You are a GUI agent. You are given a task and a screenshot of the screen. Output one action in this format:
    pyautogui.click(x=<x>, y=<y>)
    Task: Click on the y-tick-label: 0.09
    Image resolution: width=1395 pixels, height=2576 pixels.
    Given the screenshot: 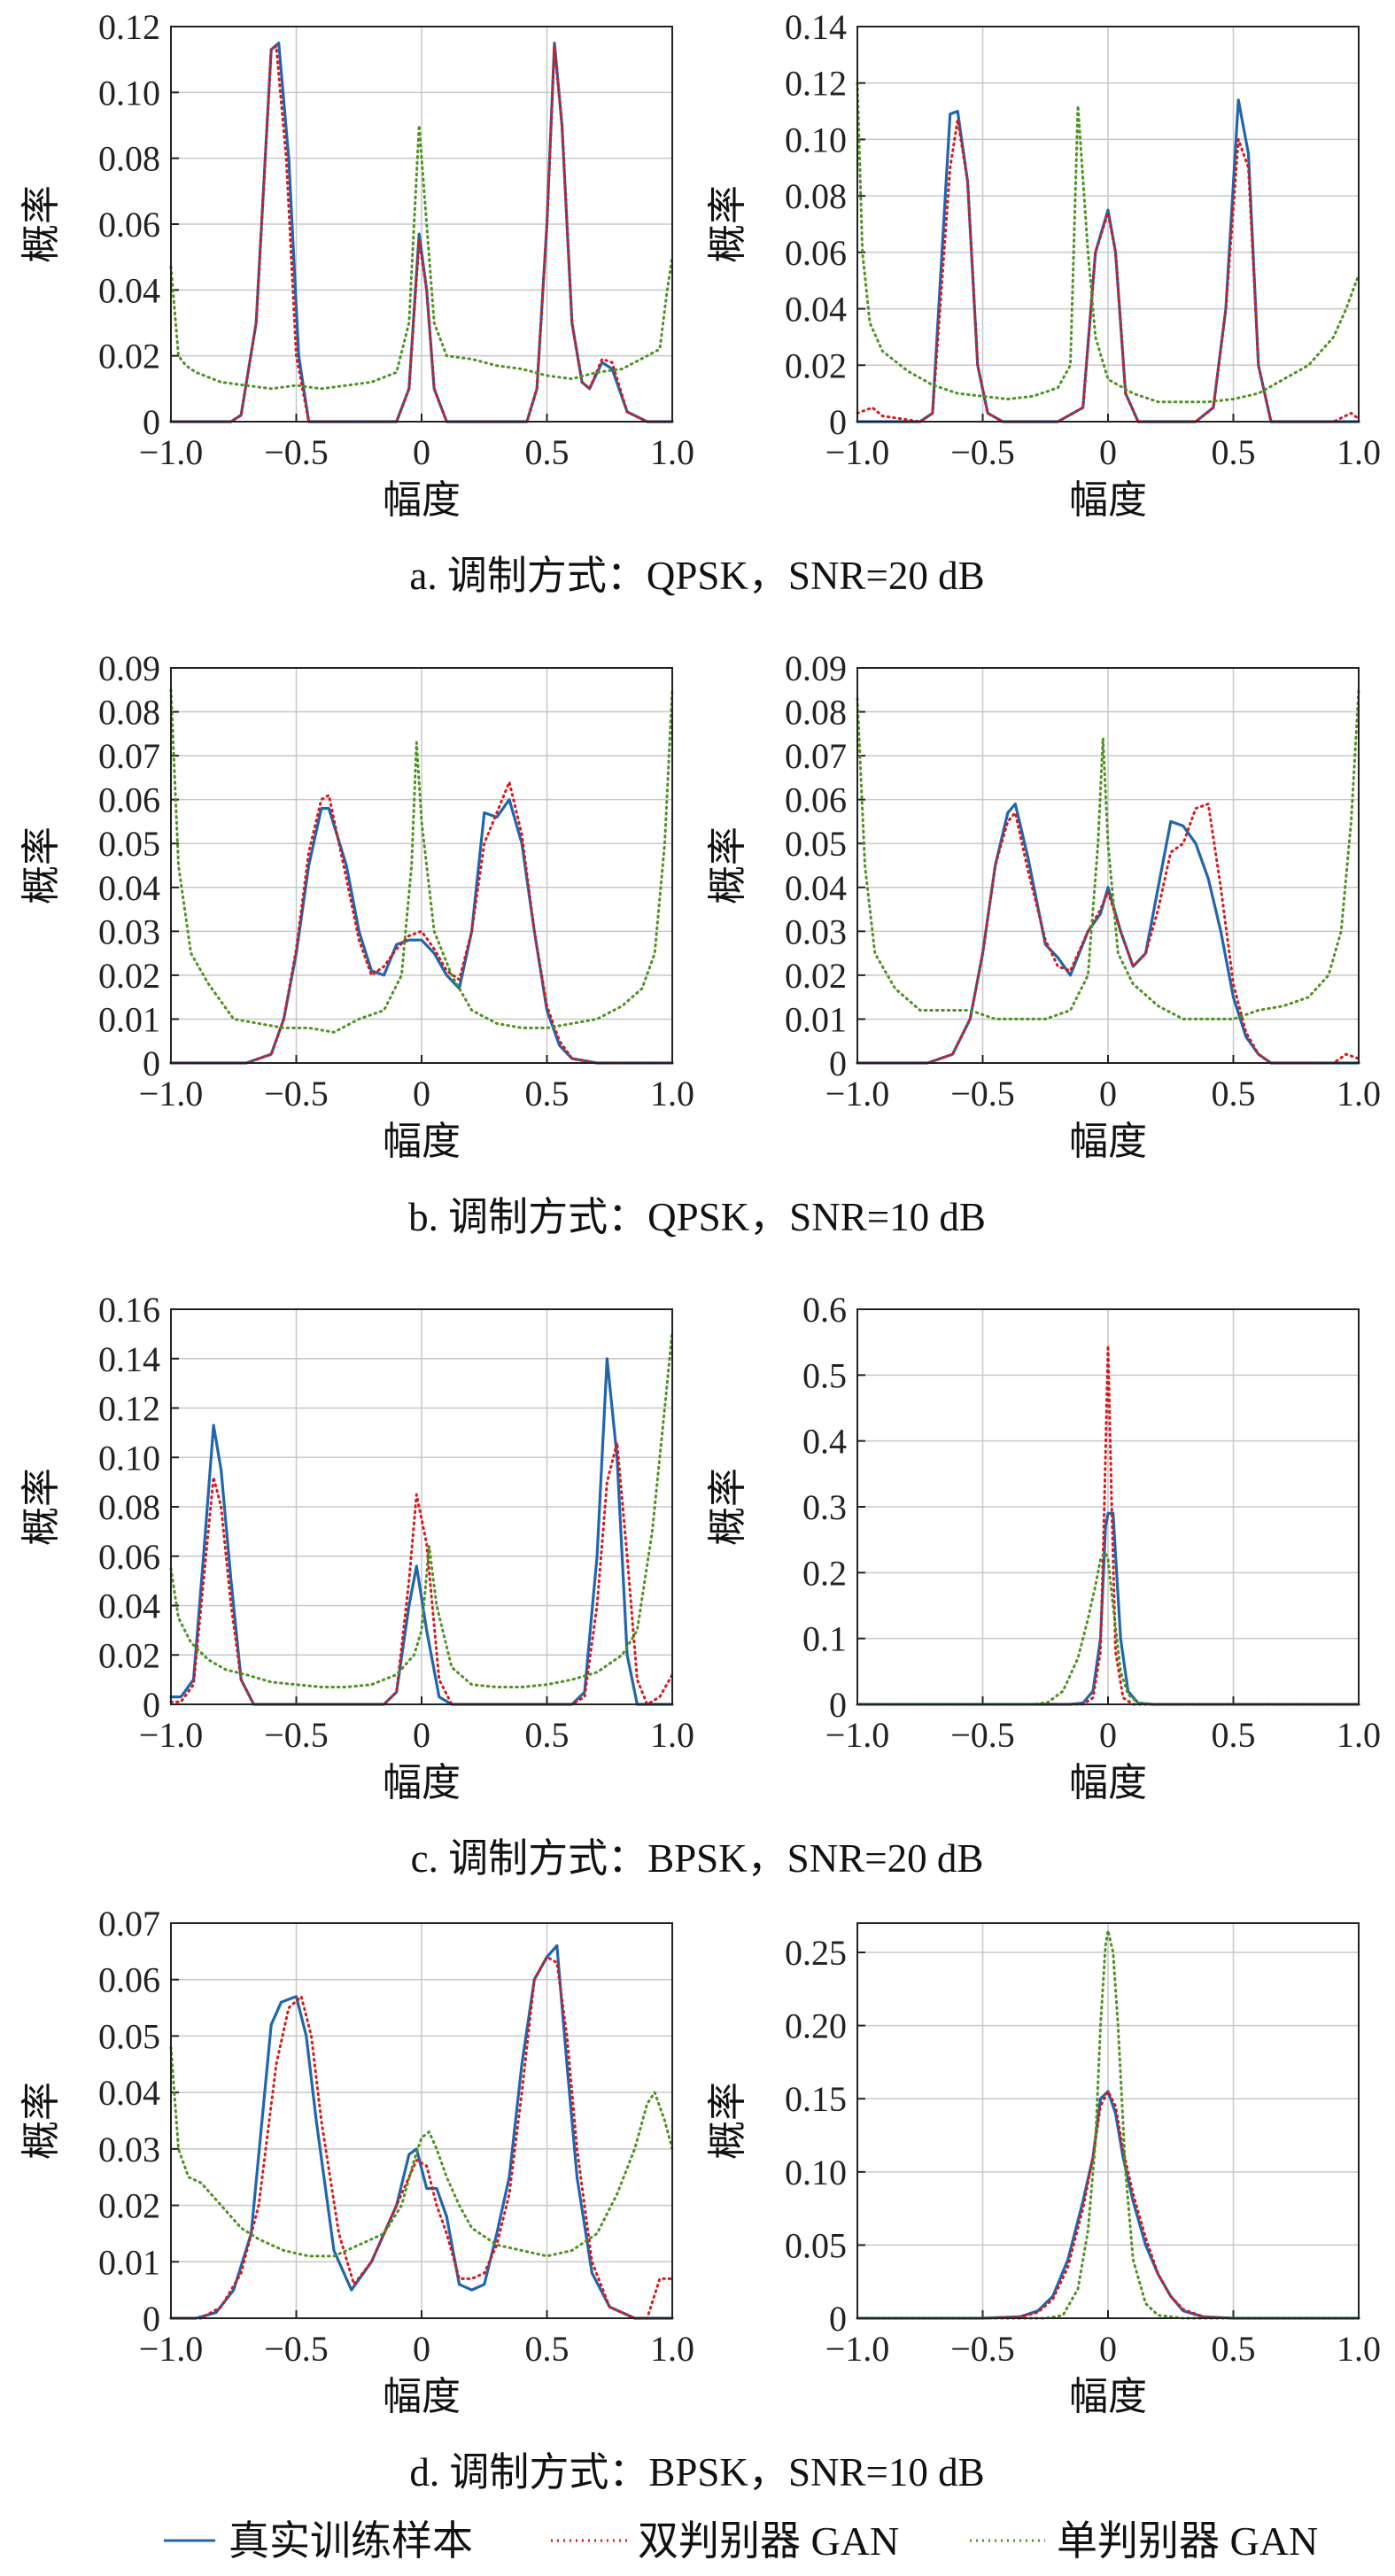 What is the action you would take?
    pyautogui.click(x=816, y=668)
    